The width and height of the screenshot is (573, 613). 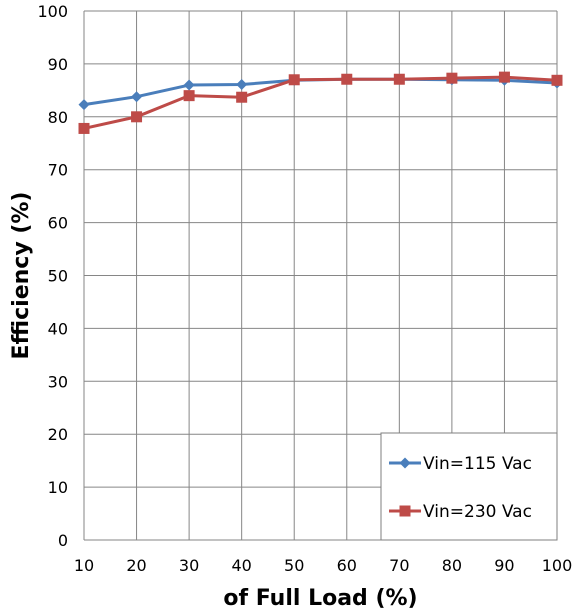 What do you see at coordinates (58, 434) in the screenshot?
I see `y-tick-label: 20` at bounding box center [58, 434].